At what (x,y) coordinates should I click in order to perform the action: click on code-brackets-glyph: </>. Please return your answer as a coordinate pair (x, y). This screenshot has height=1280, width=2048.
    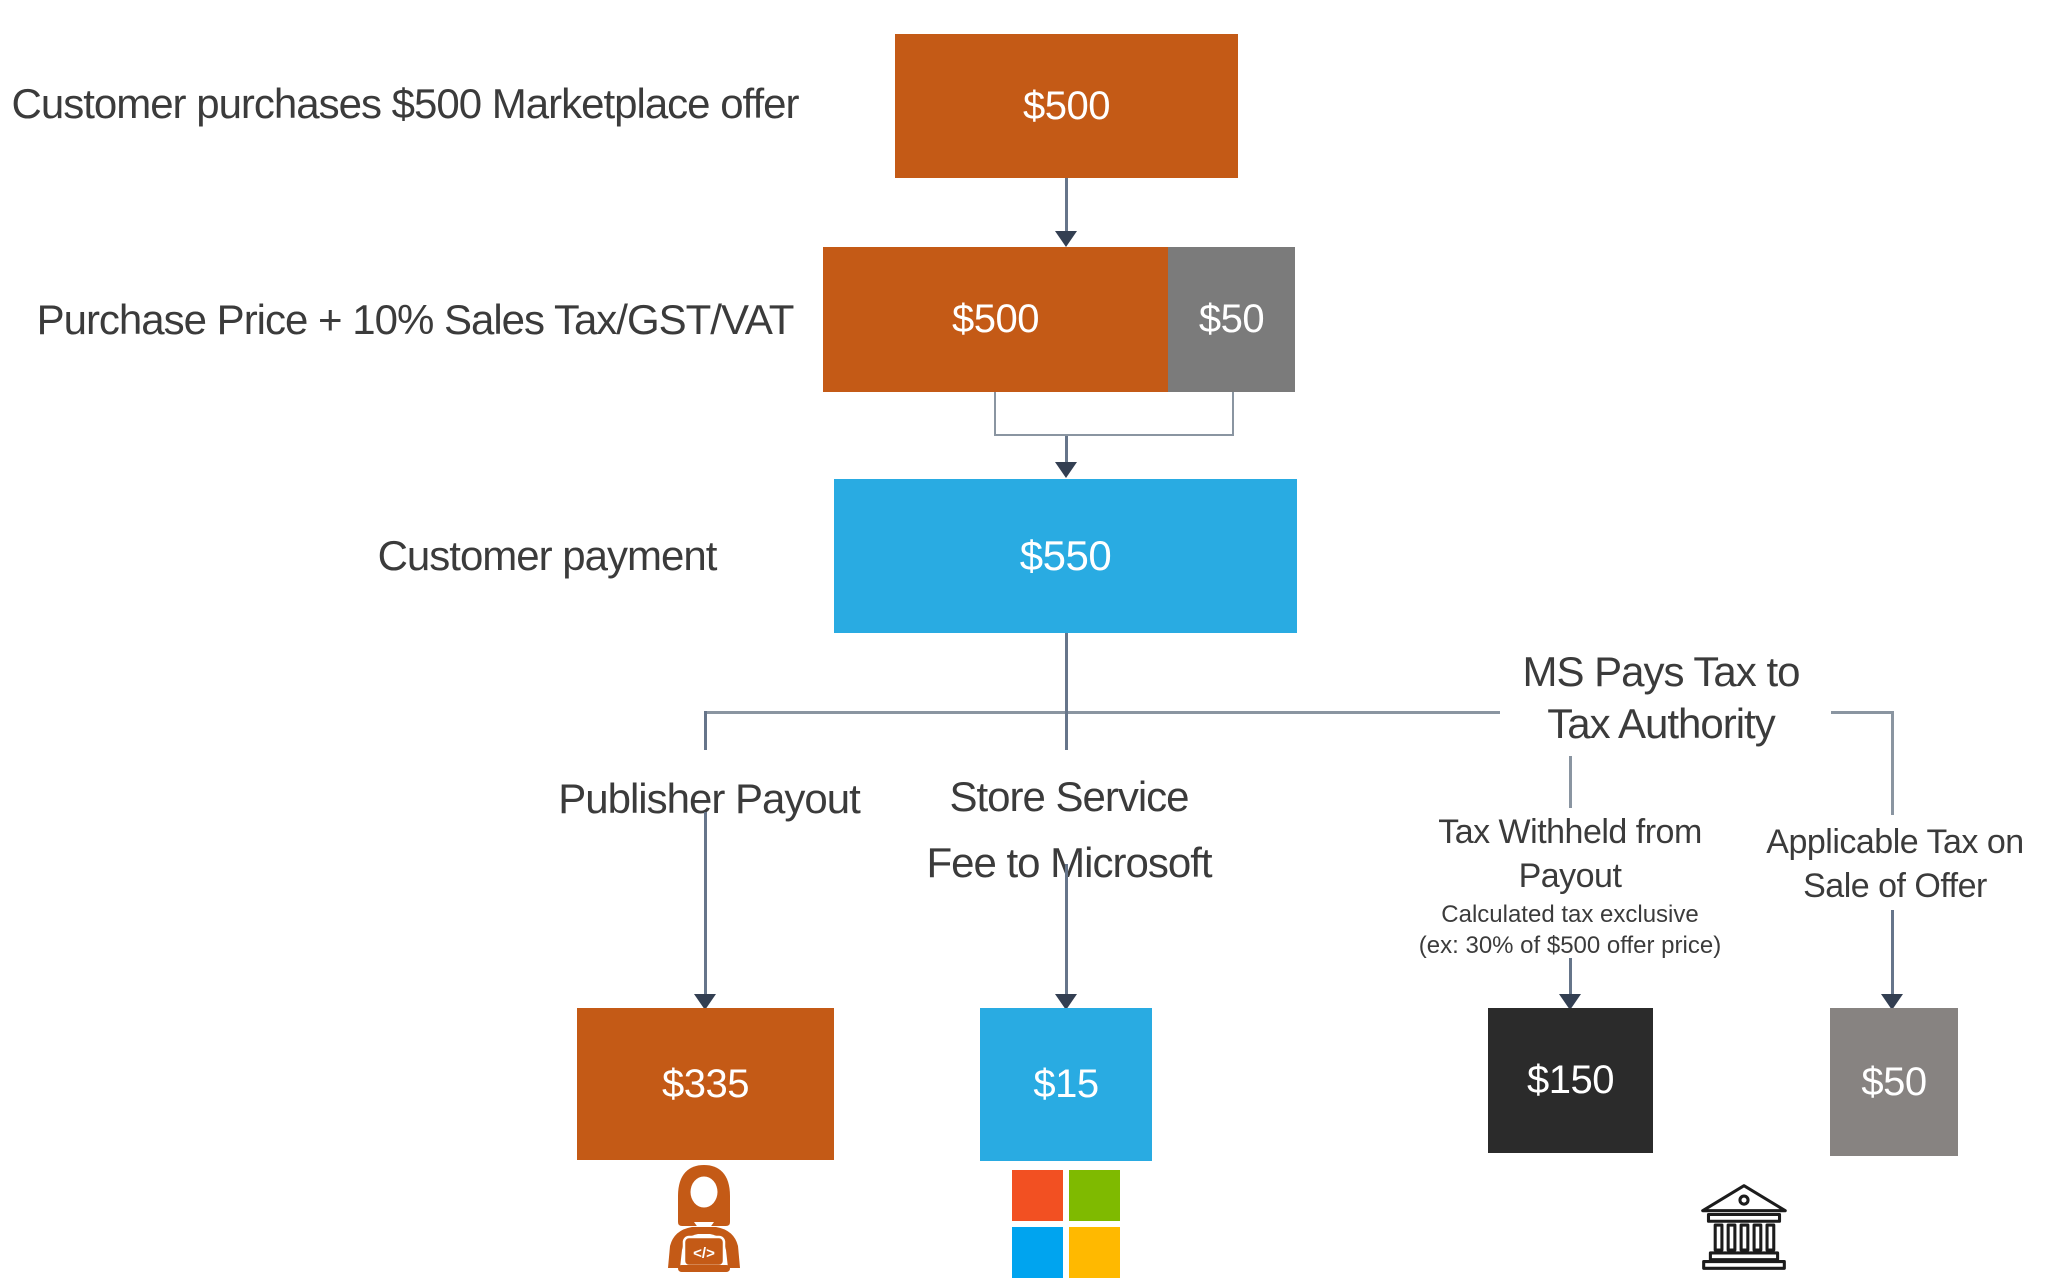
    Looking at the image, I should click on (704, 1253).